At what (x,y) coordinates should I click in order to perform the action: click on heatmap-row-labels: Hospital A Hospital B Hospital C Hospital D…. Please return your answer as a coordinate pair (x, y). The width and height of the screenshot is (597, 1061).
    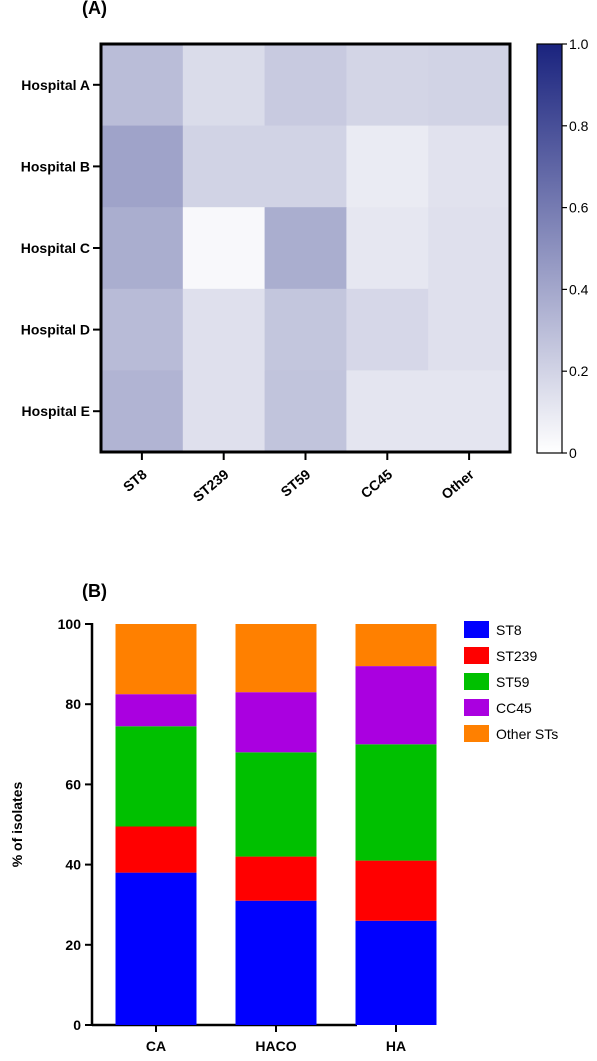
    Looking at the image, I should click on (61, 248).